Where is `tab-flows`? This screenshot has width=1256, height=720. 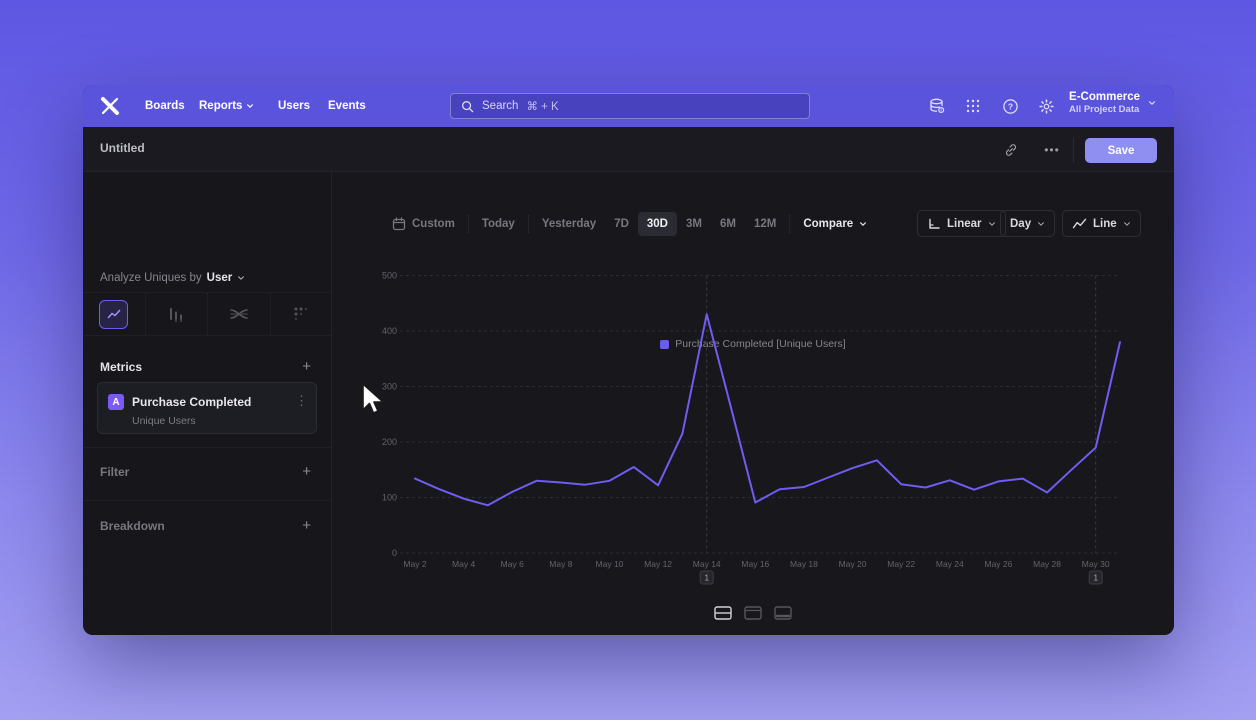 tab-flows is located at coordinates (238, 314).